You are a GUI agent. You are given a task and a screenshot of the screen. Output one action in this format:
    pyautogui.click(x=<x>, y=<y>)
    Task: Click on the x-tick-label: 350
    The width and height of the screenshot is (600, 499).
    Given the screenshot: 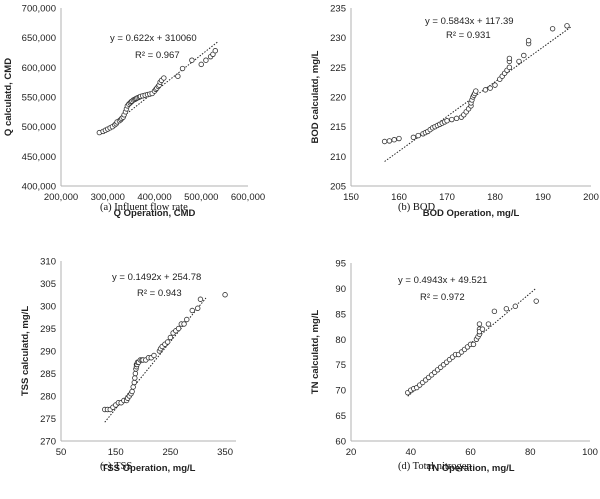 What is the action you would take?
    pyautogui.click(x=225, y=452)
    